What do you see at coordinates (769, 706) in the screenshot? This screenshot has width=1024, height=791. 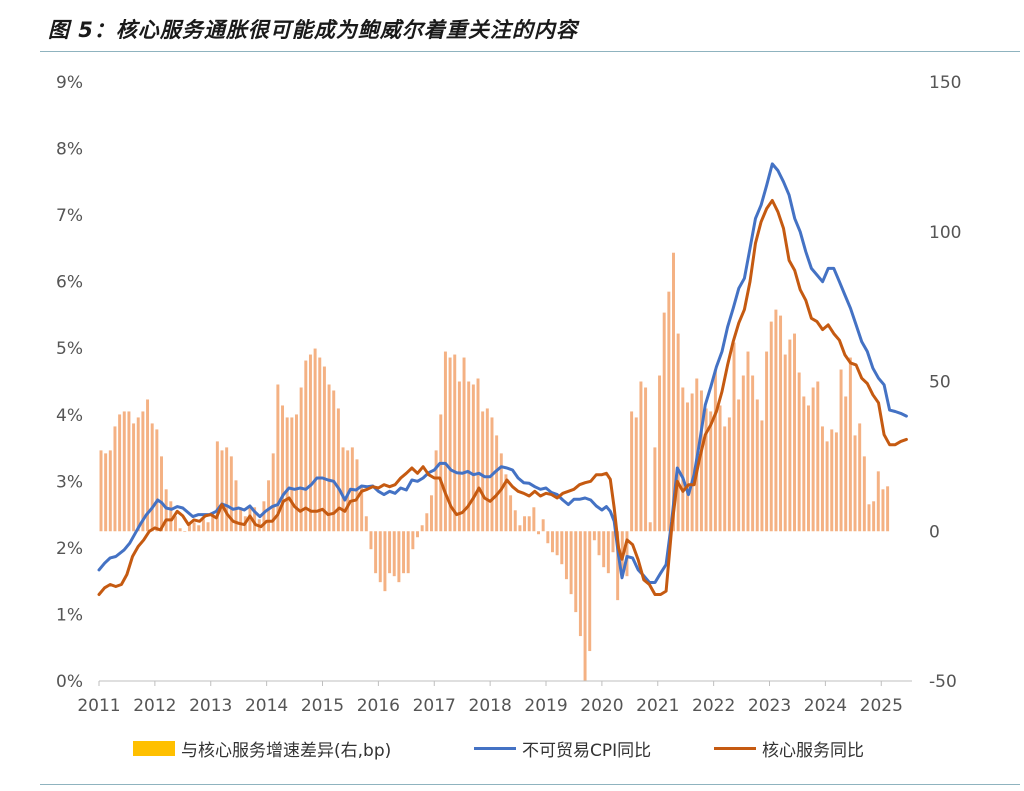 I see `x-tick-label: 2023` at bounding box center [769, 706].